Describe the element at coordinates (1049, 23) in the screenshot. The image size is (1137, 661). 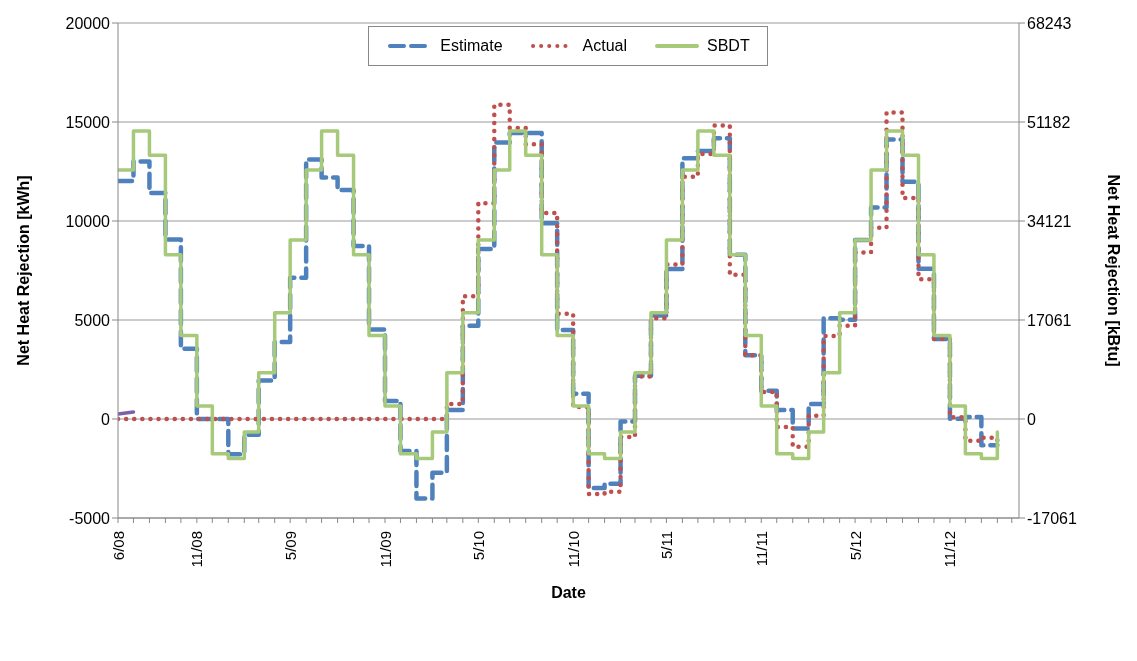
I see `y2-tick-label: 68243` at that location.